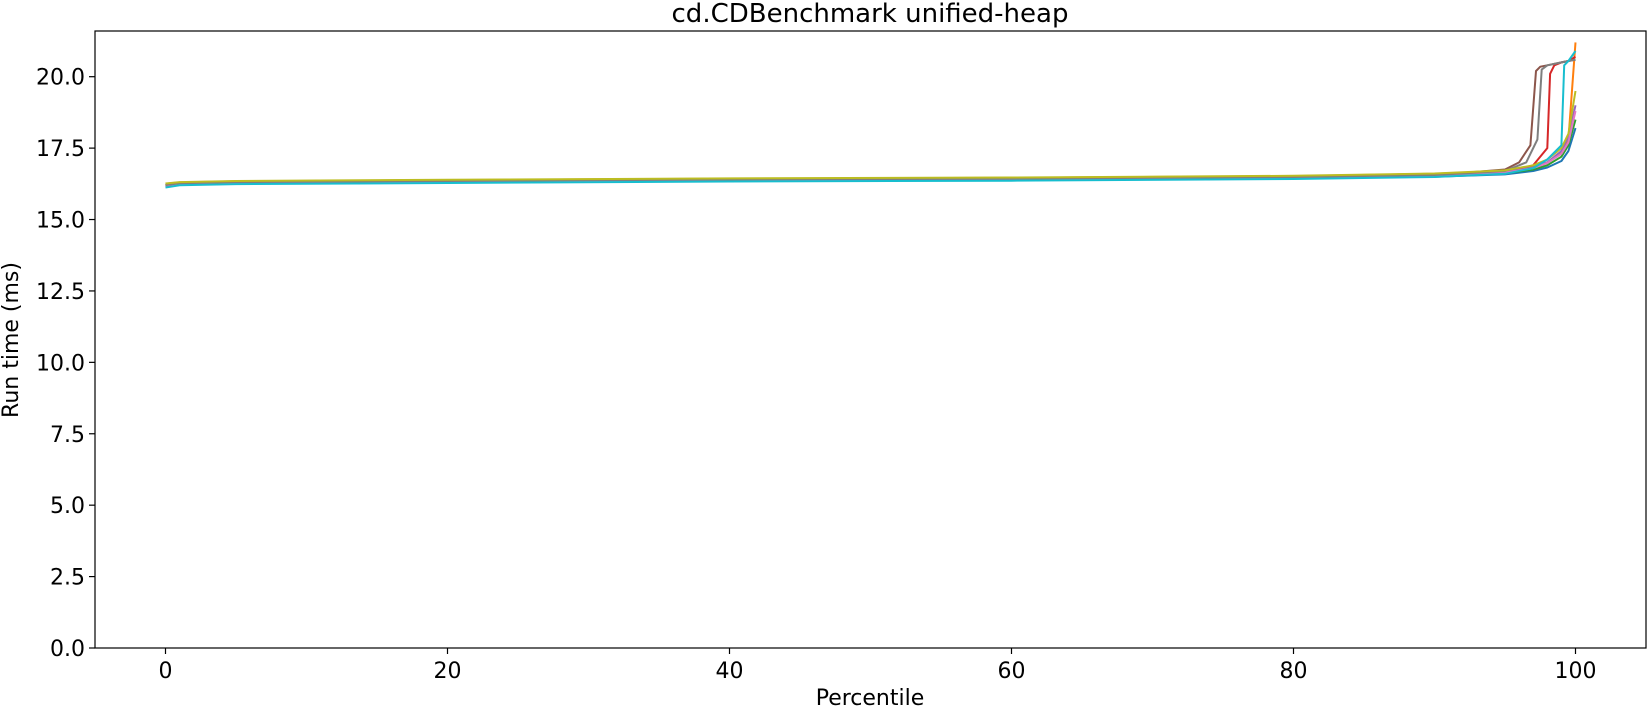 The height and width of the screenshot is (710, 1648). I want to click on x-axis: 0 20 40 60 80 100, so click(878, 666).